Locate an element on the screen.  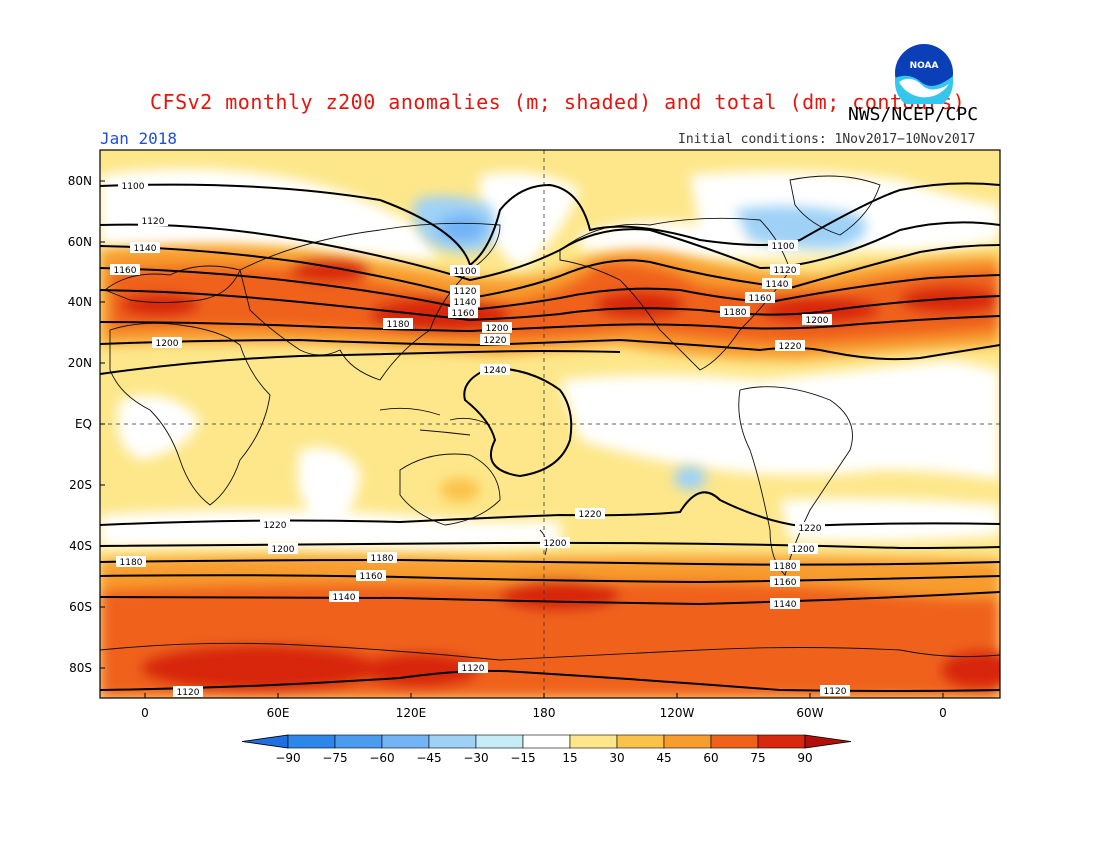
y-tick-label: 20N is located at coordinates (80, 363).